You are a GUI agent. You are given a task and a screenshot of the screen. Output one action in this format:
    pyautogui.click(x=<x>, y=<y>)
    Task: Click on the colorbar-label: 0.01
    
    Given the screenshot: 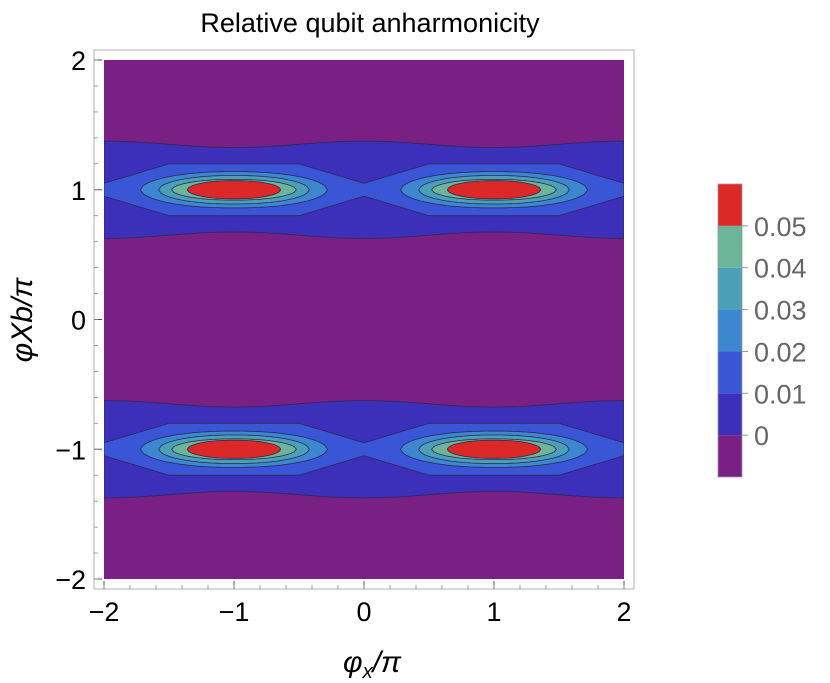 What is the action you would take?
    pyautogui.click(x=780, y=394)
    